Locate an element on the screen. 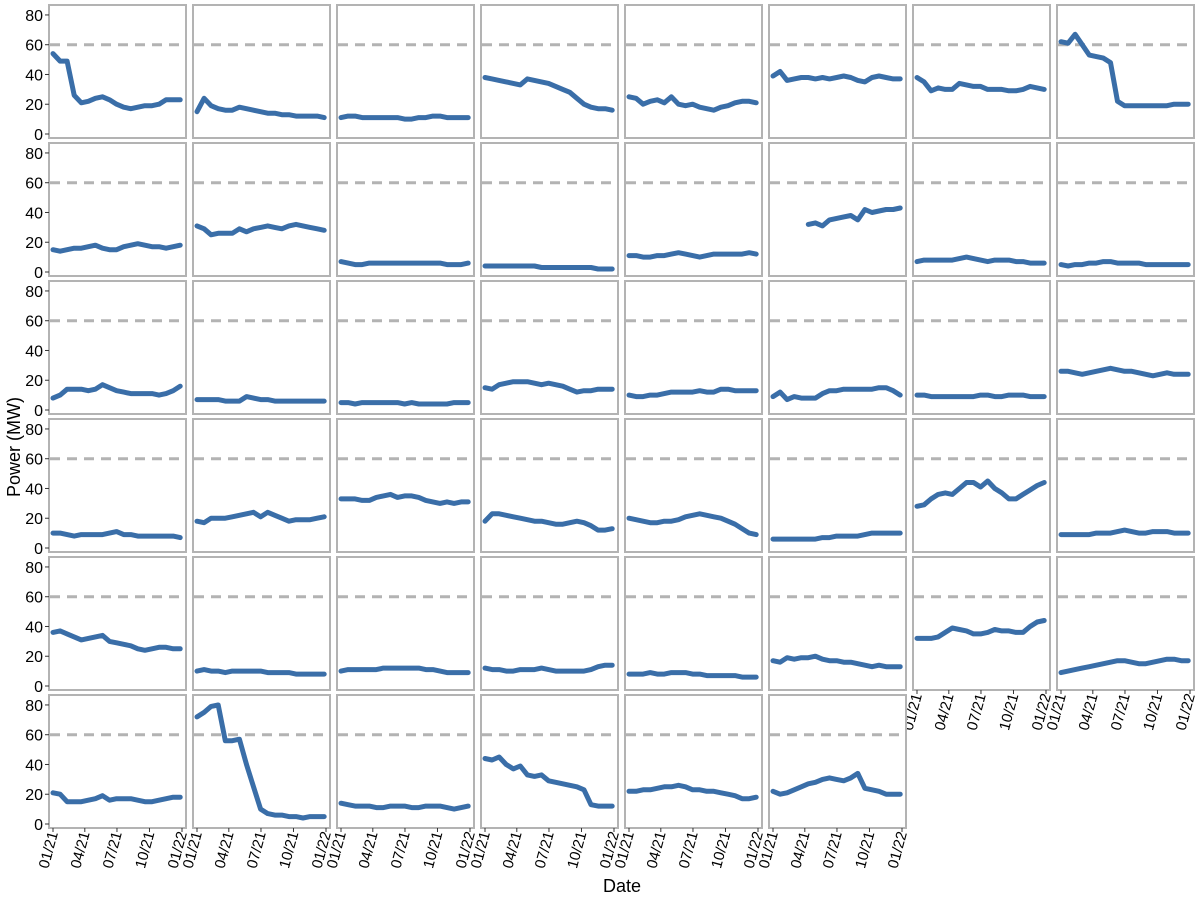 Image resolution: width=1200 pixels, height=905 pixels. x-axis-label: Date is located at coordinates (622, 886).